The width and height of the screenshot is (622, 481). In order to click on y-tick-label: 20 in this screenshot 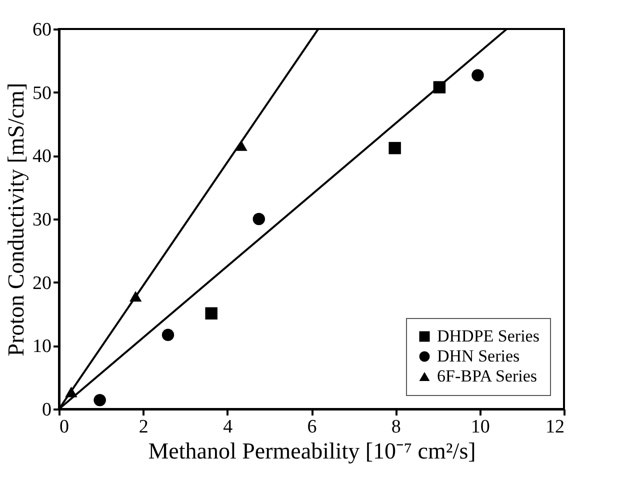, I will do `click(42, 283)`.